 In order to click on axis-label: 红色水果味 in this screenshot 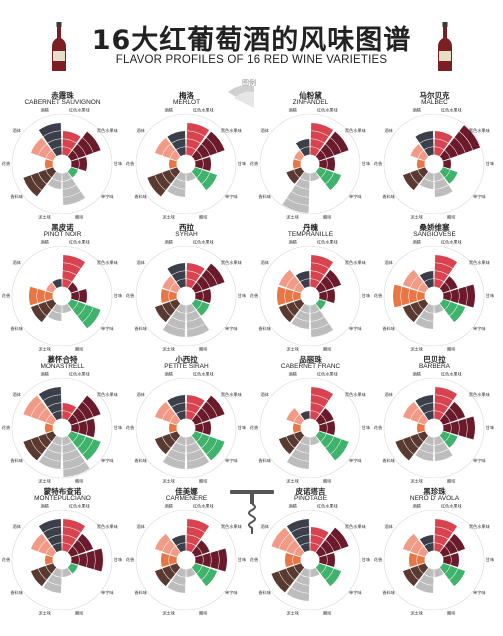, I will do `click(204, 506)`.